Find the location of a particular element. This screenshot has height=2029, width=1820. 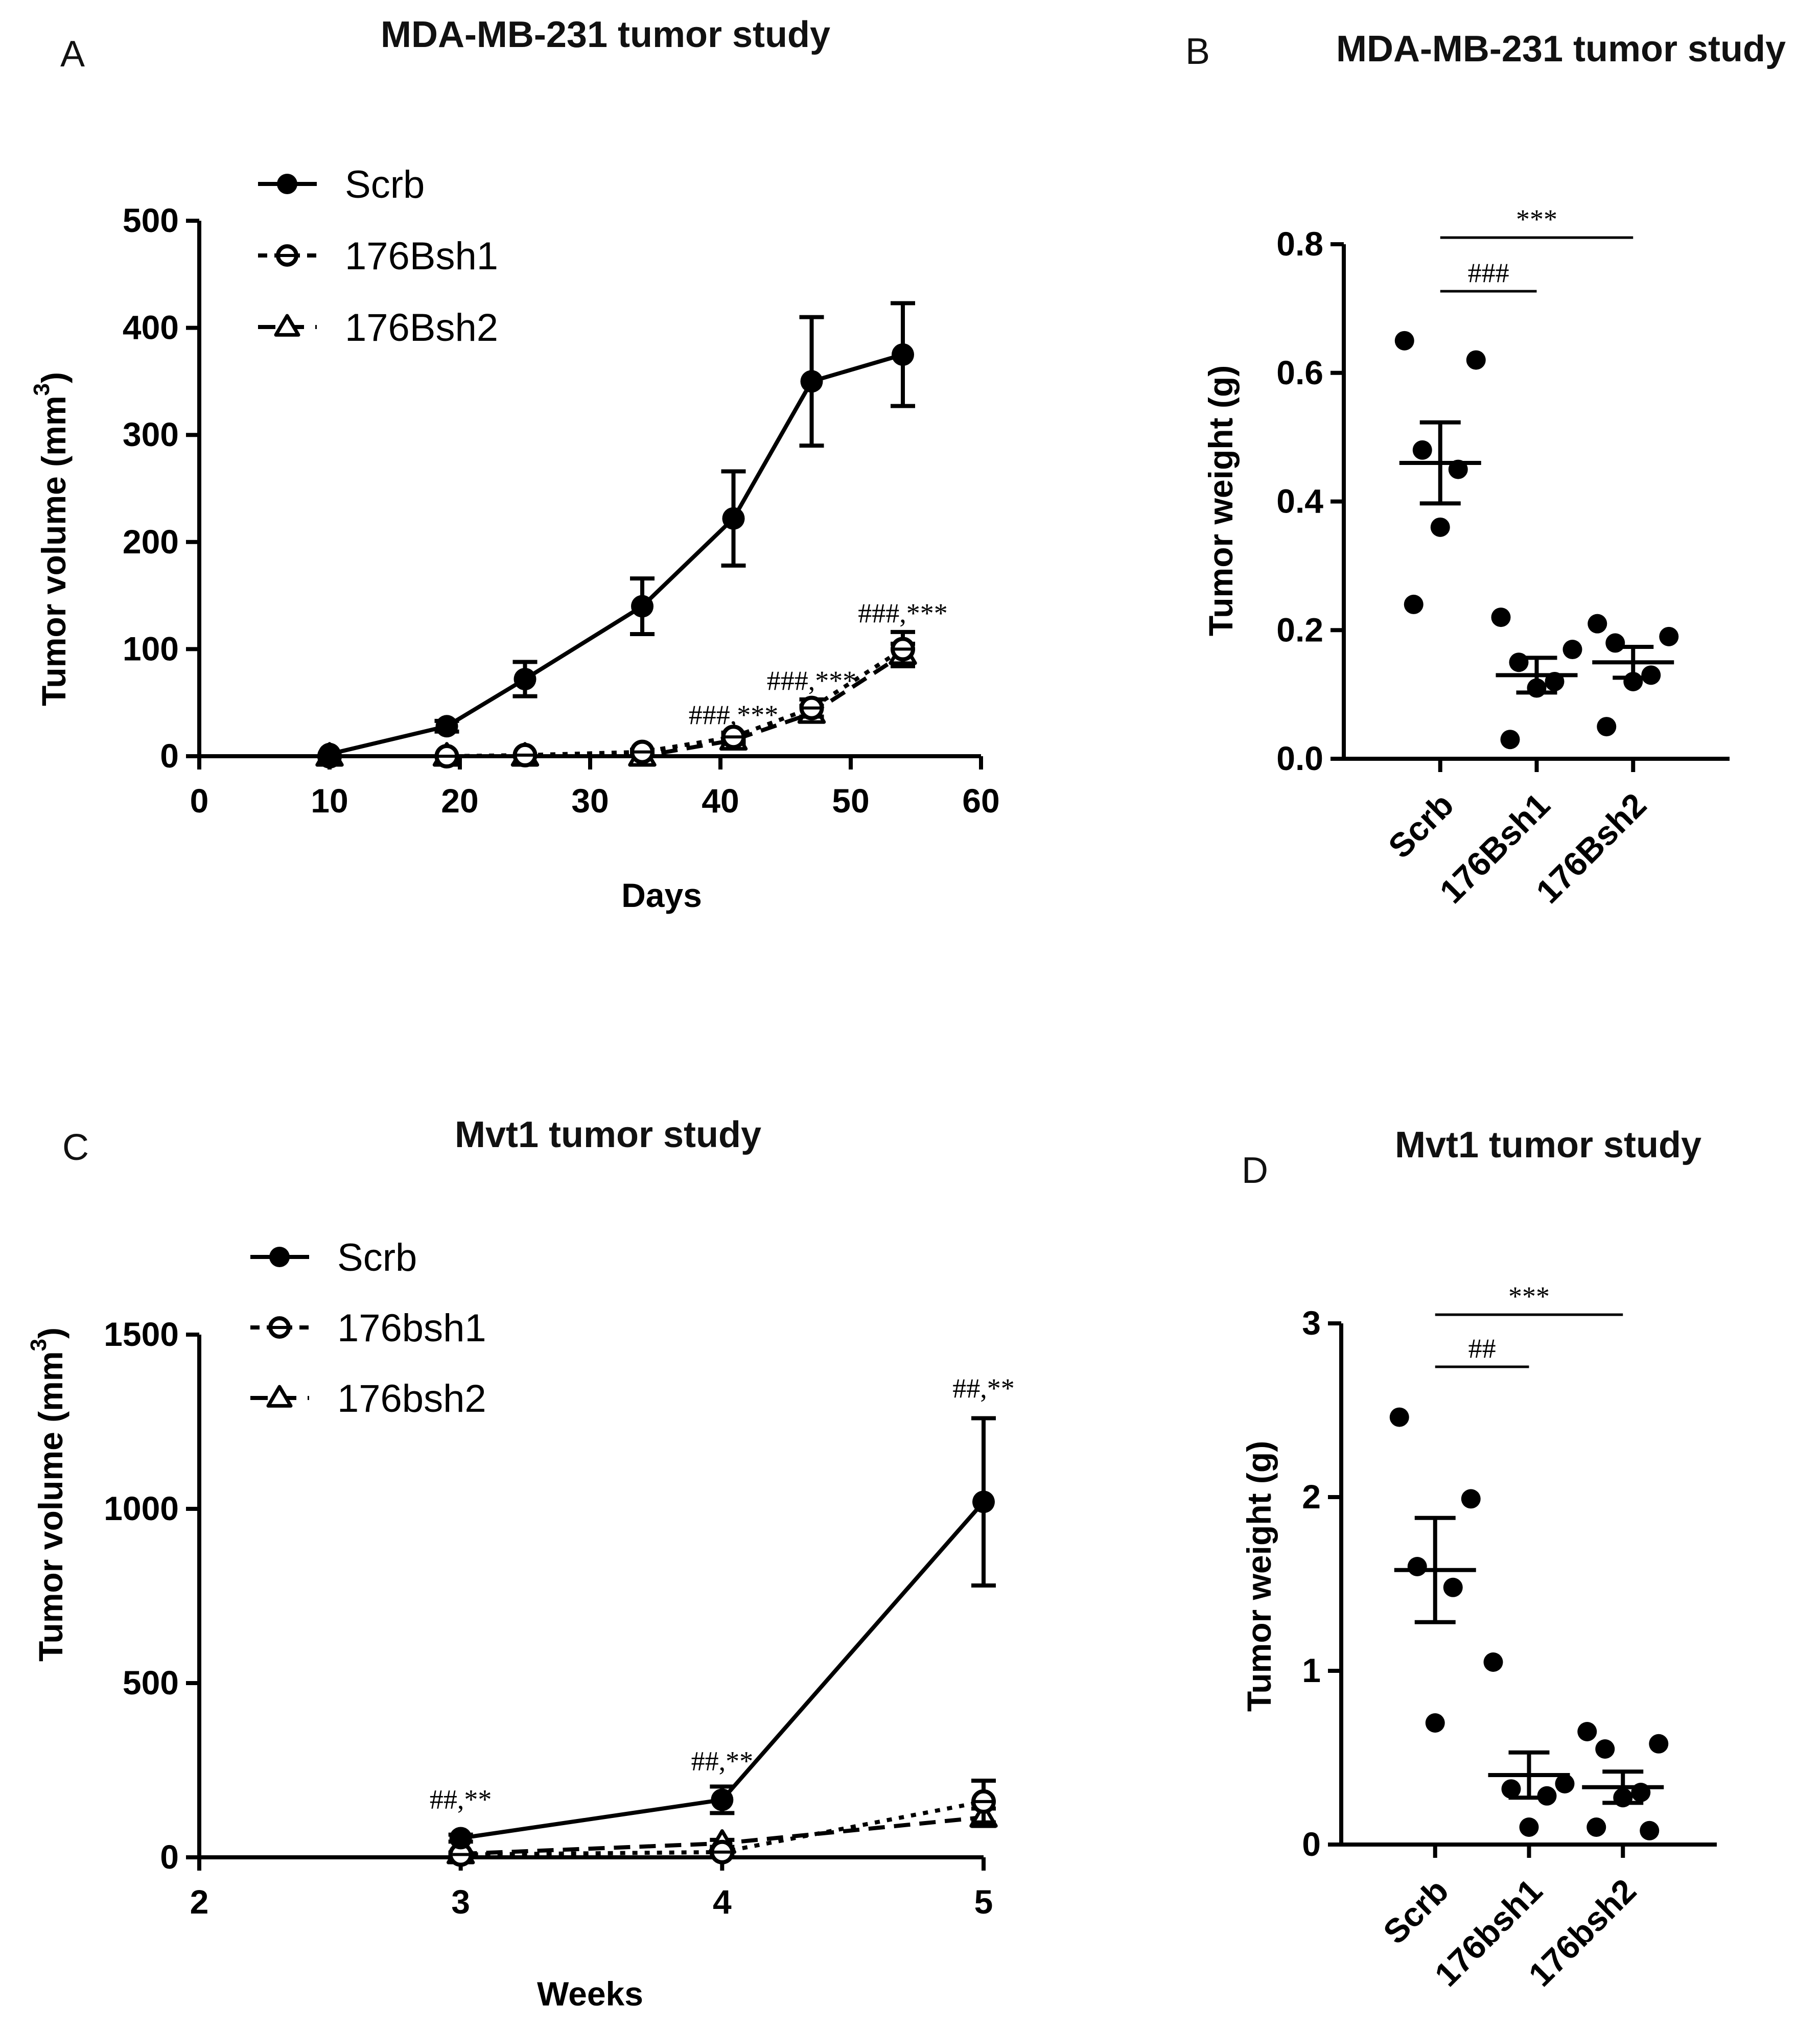

chart-a-ytick-label: 400 is located at coordinates (151, 327).